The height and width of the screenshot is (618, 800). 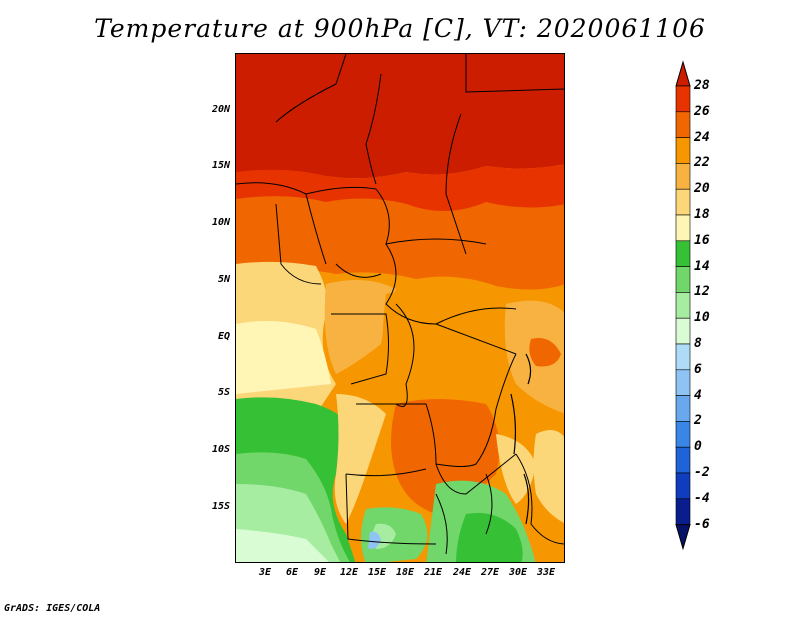 I want to click on lon-label-27e: 27E, so click(x=490, y=572).